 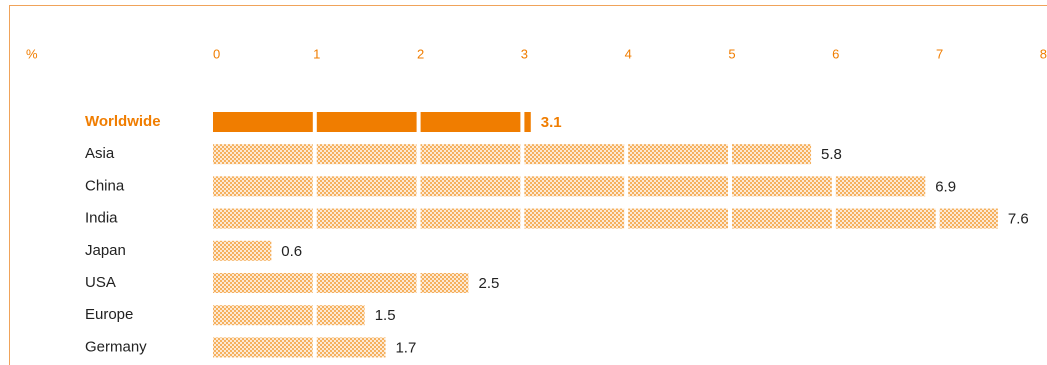 I want to click on x-axis: % 0 1 2 3 4 5 6 7 8, so click(x=536, y=53).